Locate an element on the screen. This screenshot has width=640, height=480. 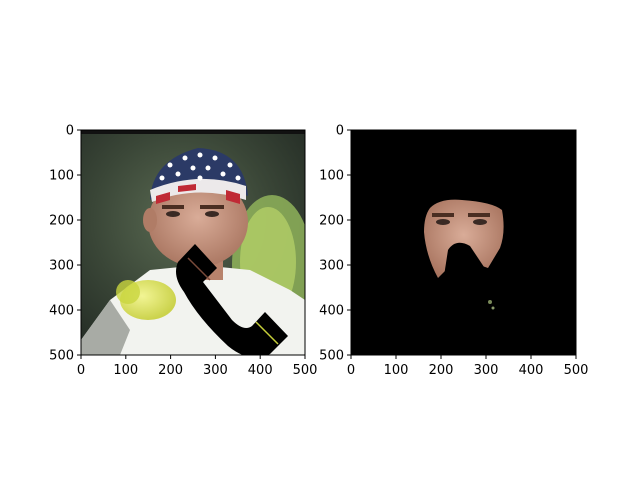
left-y-tick-label: 200 is located at coordinates (61, 221).